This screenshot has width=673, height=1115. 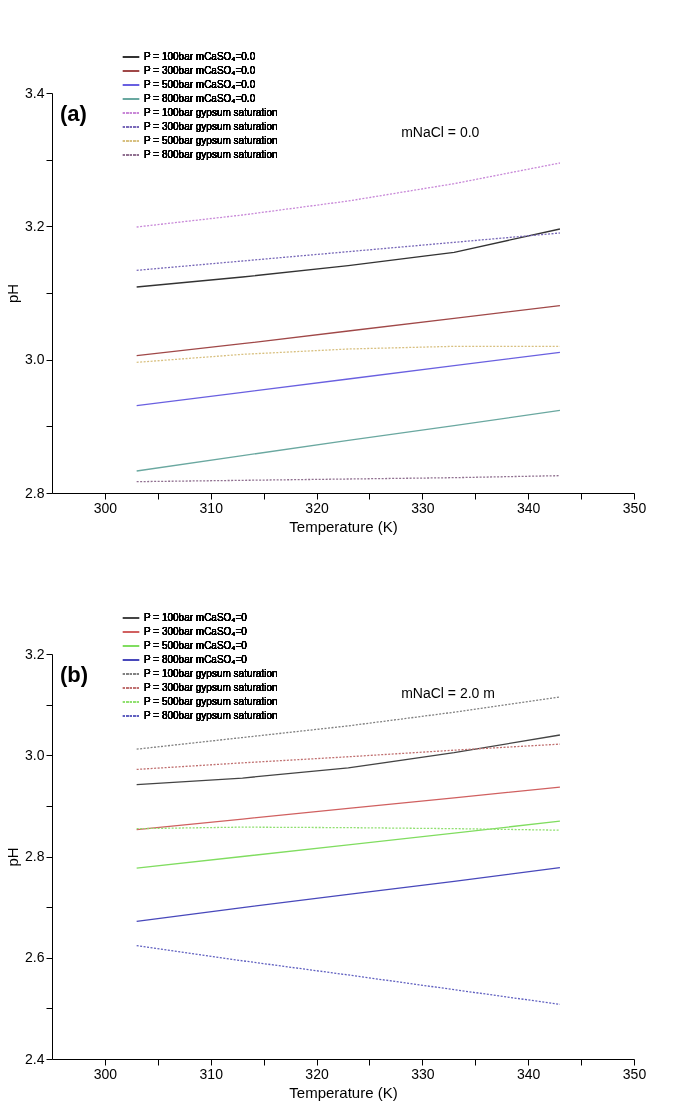 What do you see at coordinates (196, 617) in the screenshot?
I see `legend-label: P = 100bar mCaSO₄=0` at bounding box center [196, 617].